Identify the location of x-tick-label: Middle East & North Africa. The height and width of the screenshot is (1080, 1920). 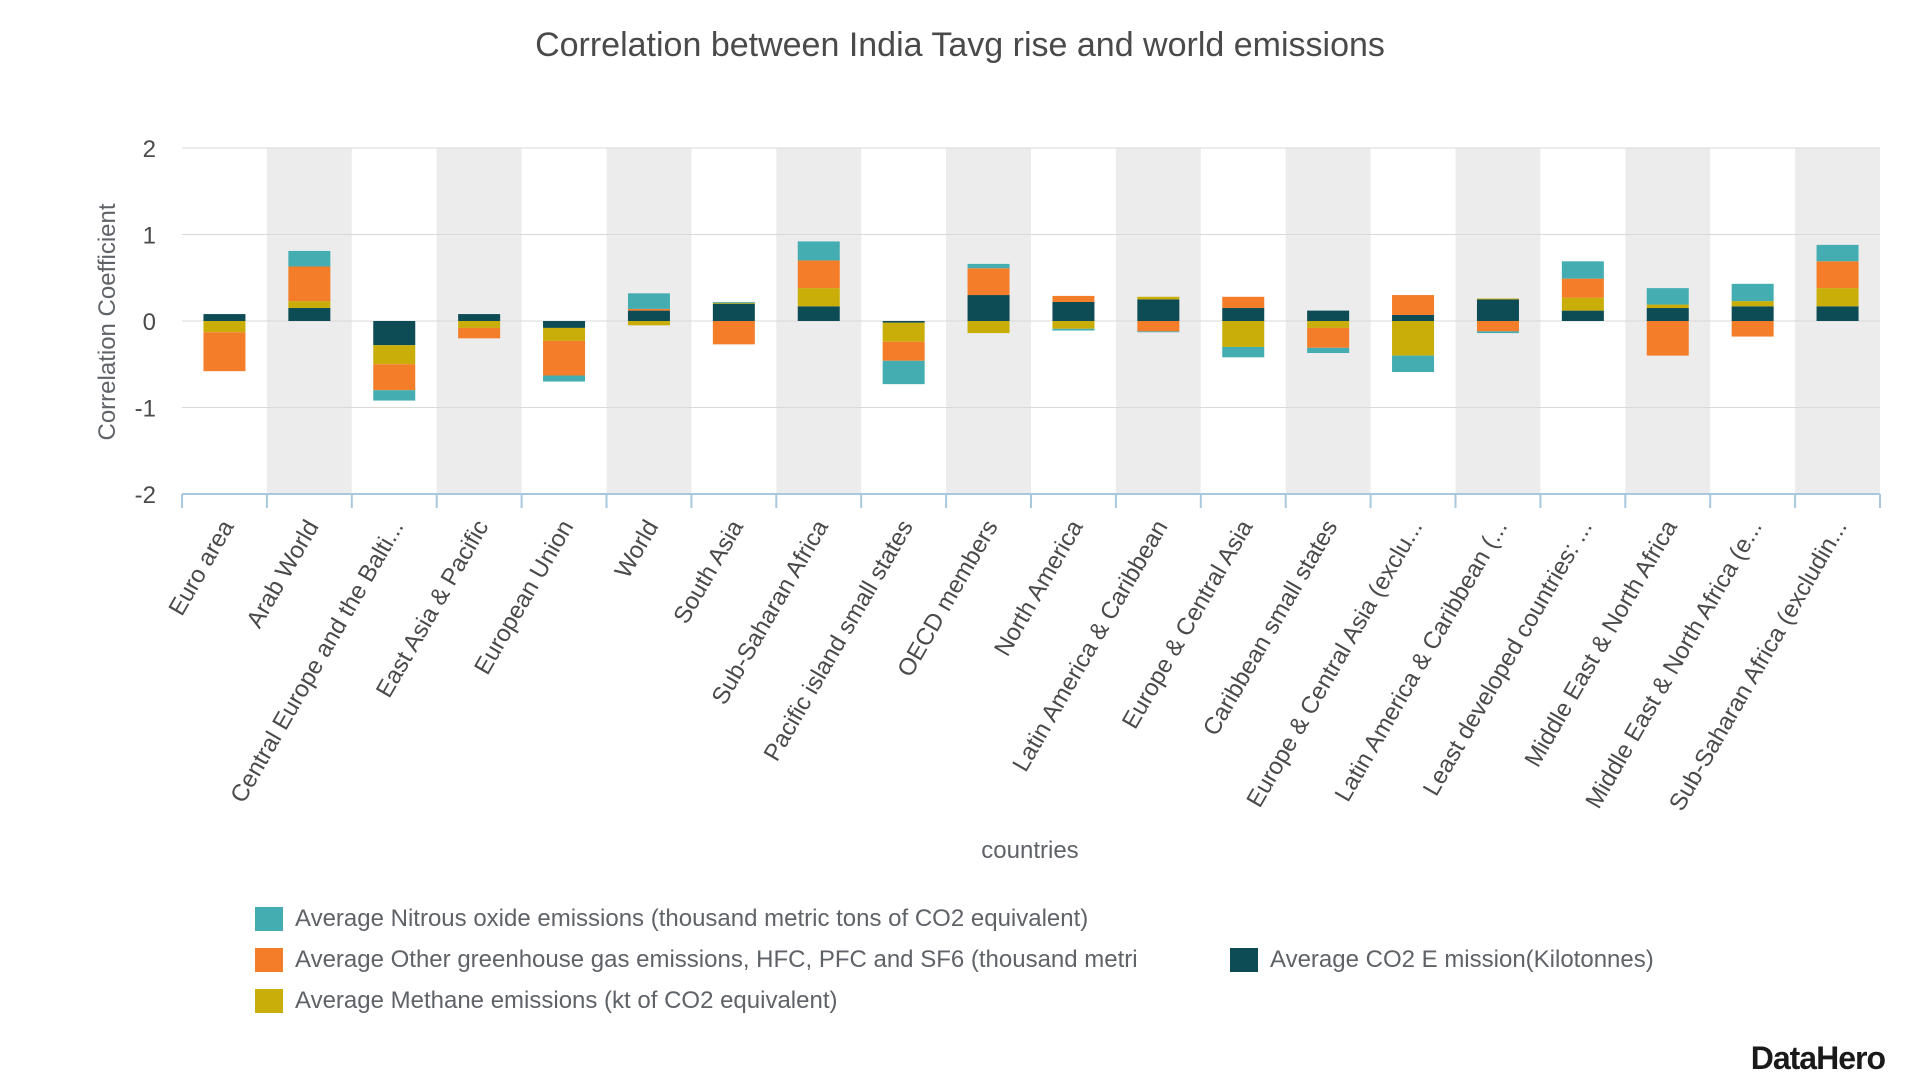
(1602, 643).